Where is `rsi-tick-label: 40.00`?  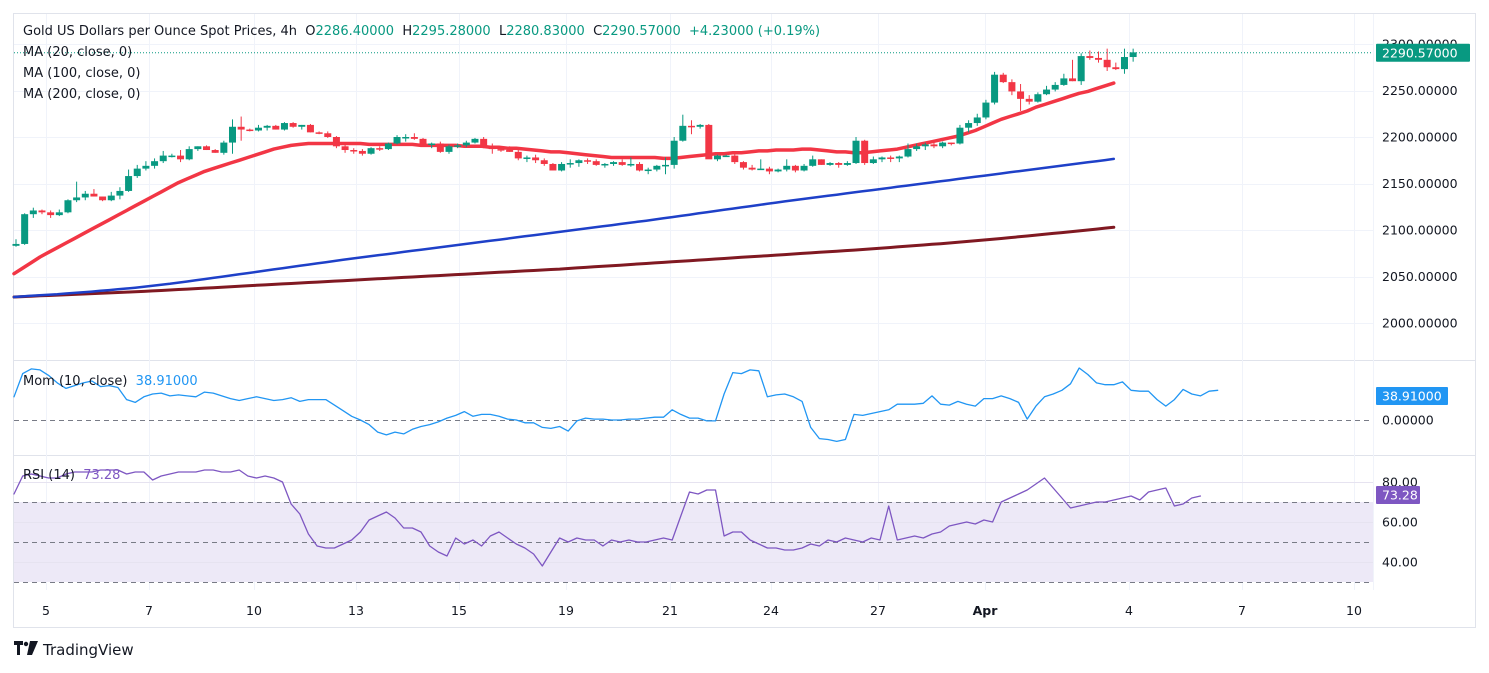 rsi-tick-label: 40.00 is located at coordinates (1400, 562).